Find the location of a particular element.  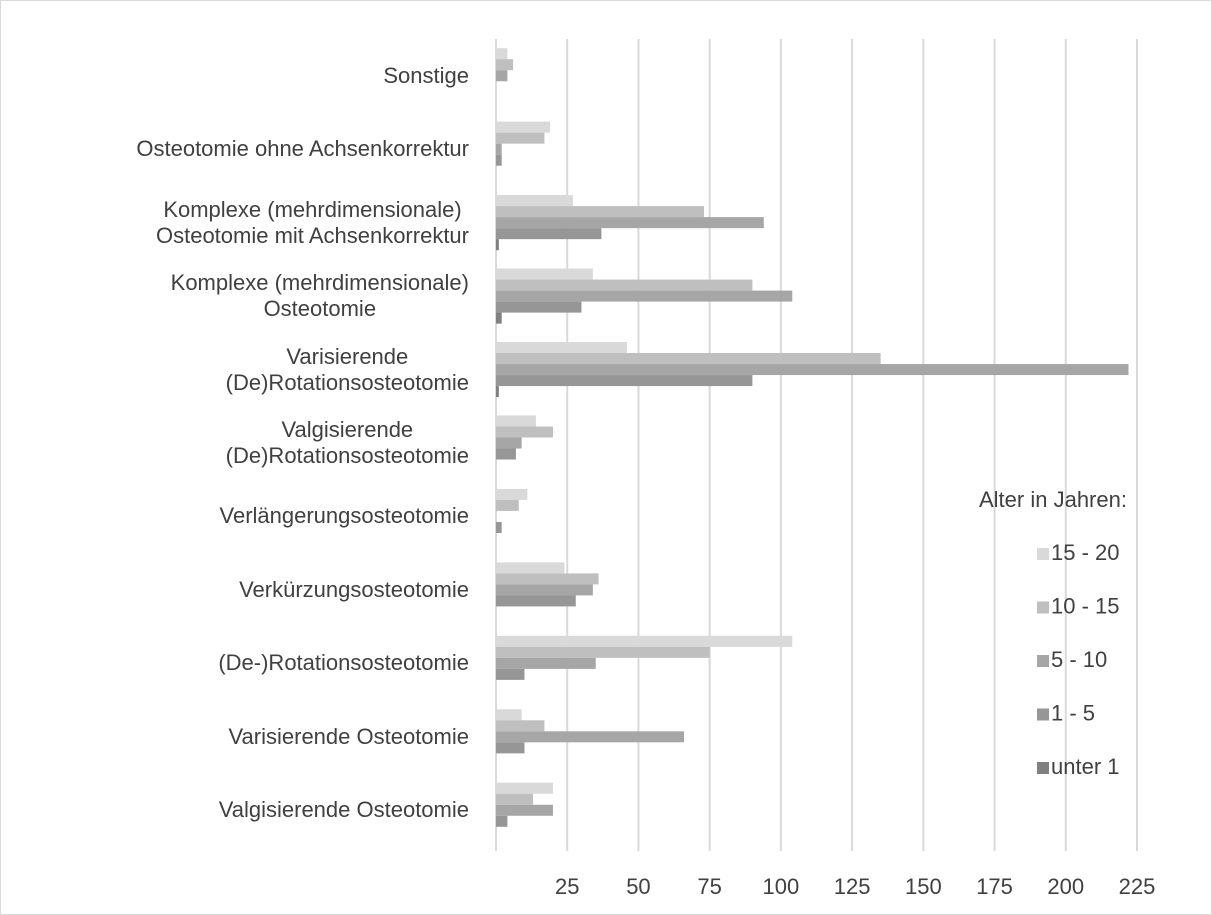

x-tick-label: 150 is located at coordinates (923, 886).